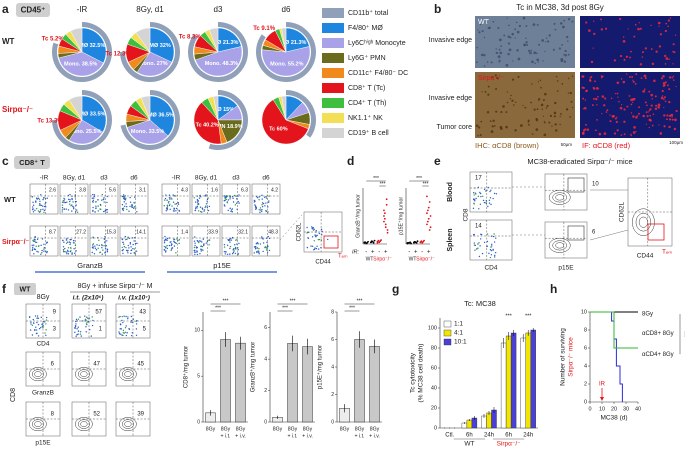 This screenshot has width=685, height=470. What do you see at coordinates (478, 227) in the screenshot?
I see `label: 14` at bounding box center [478, 227].